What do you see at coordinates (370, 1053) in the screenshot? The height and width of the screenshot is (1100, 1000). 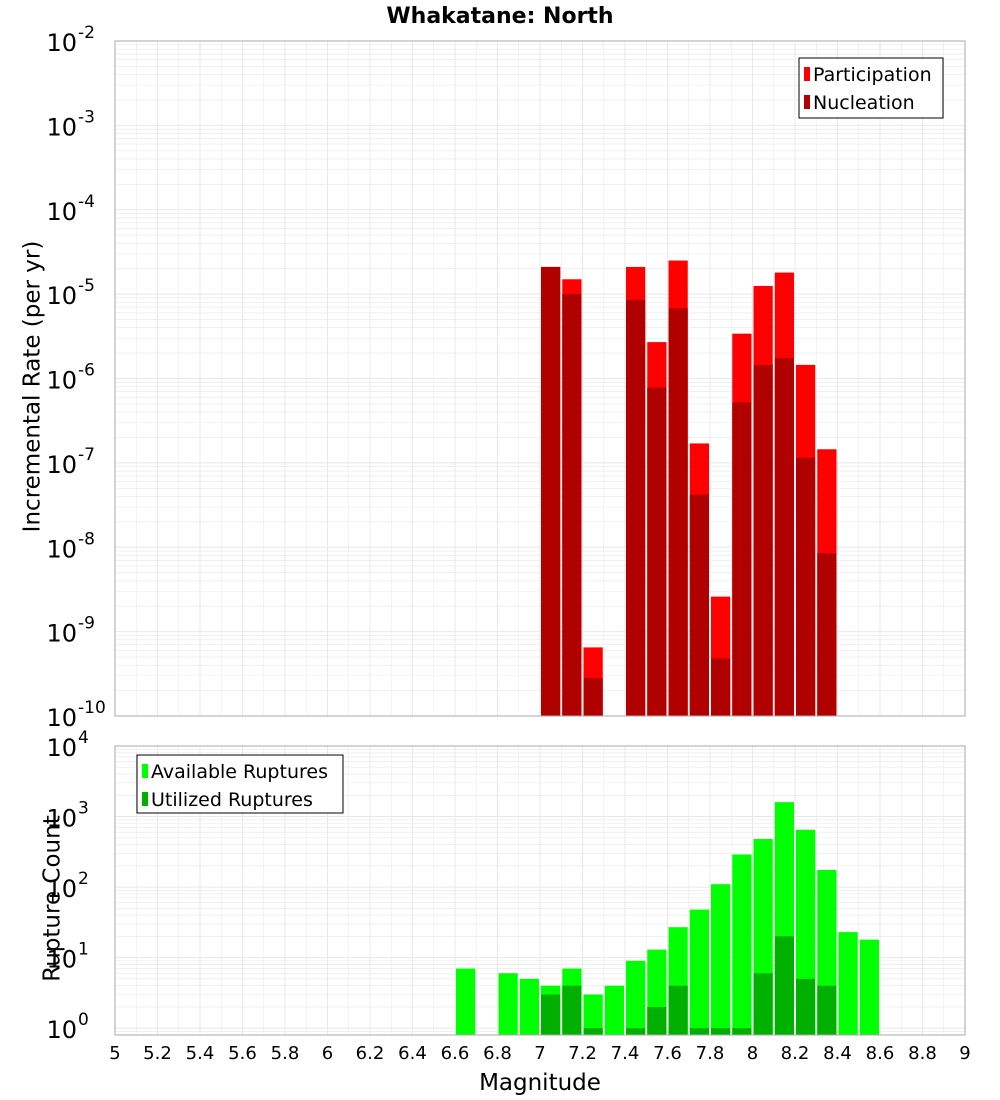 I see `x-tick-label: 6.2` at bounding box center [370, 1053].